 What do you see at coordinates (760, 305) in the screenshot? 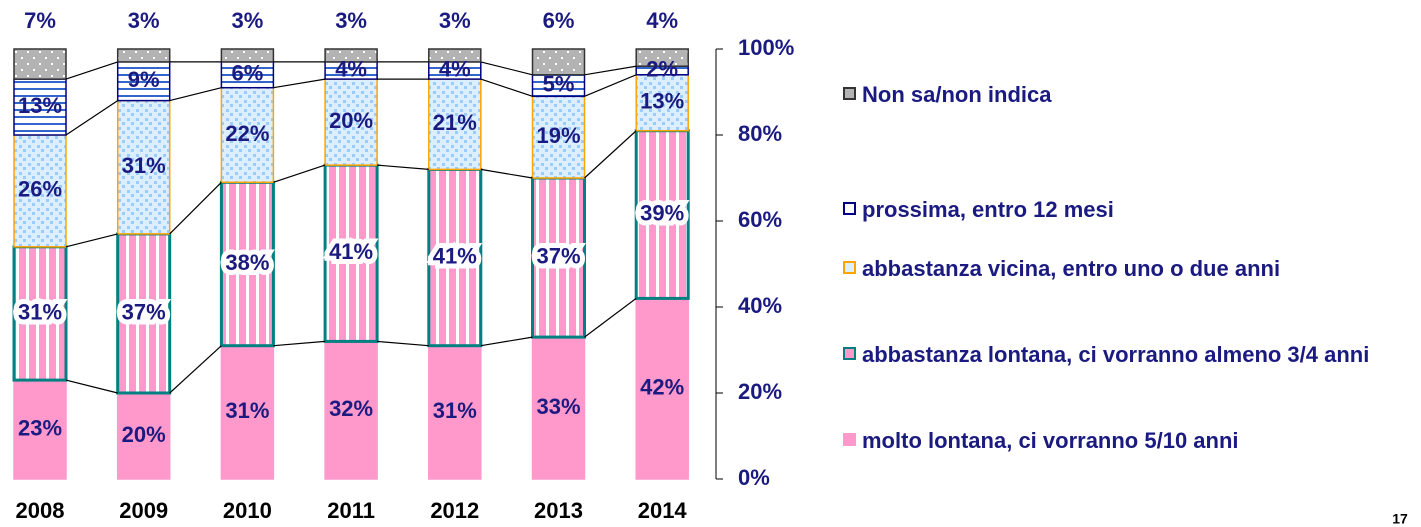
I see `y-tick-label: 40%` at bounding box center [760, 305].